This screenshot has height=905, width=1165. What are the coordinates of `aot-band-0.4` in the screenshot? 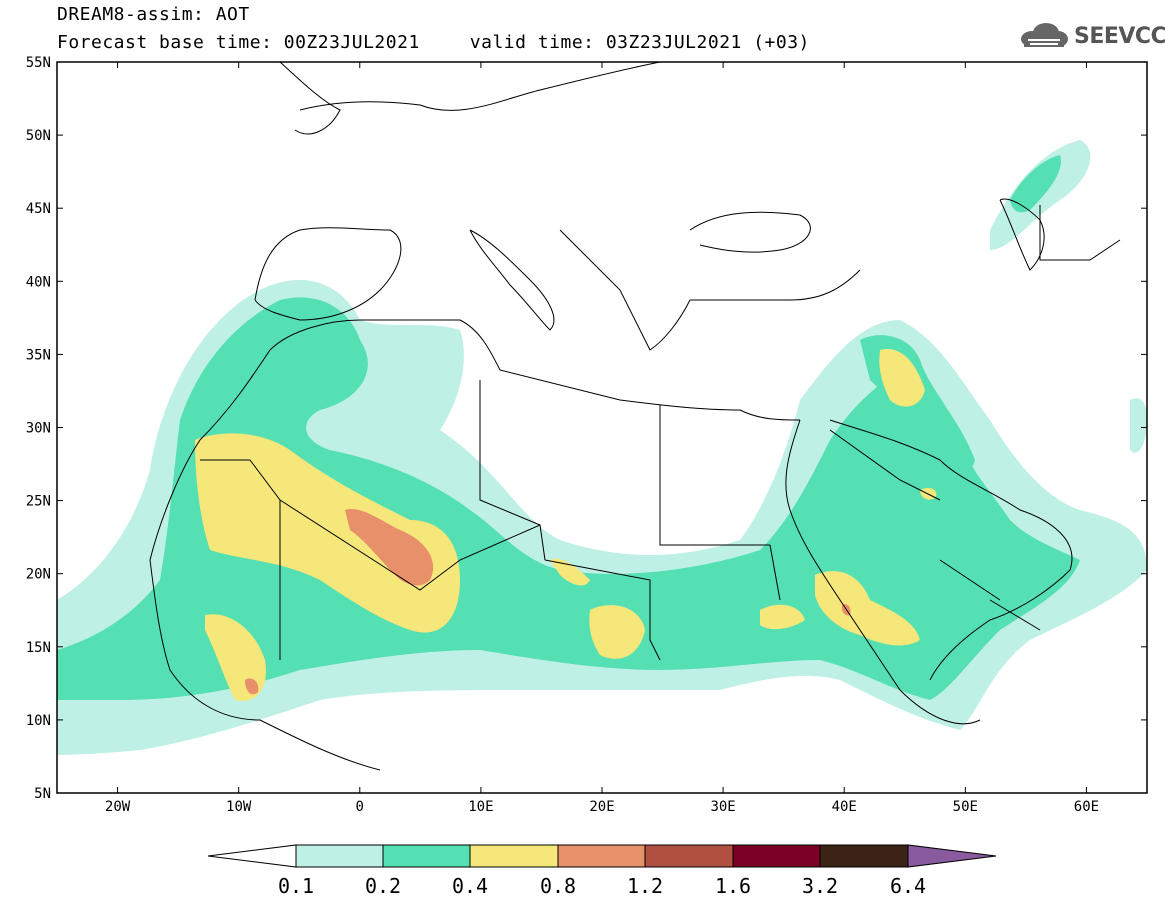 It's located at (327, 533).